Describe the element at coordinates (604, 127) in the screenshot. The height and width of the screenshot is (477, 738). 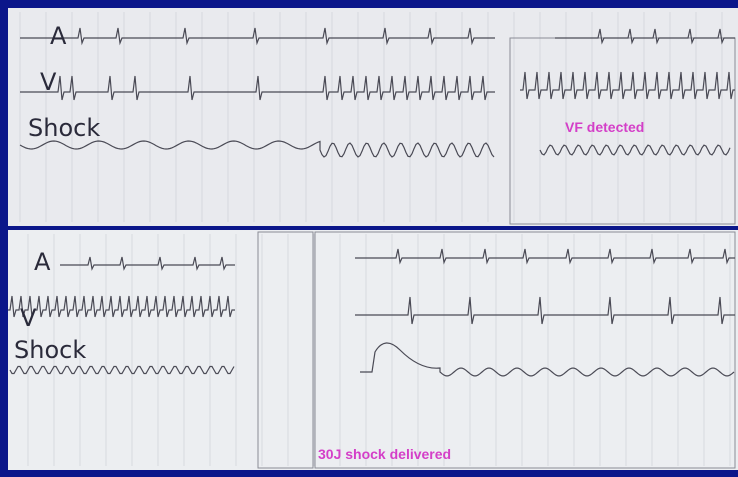
I see `annotation: VF detected` at that location.